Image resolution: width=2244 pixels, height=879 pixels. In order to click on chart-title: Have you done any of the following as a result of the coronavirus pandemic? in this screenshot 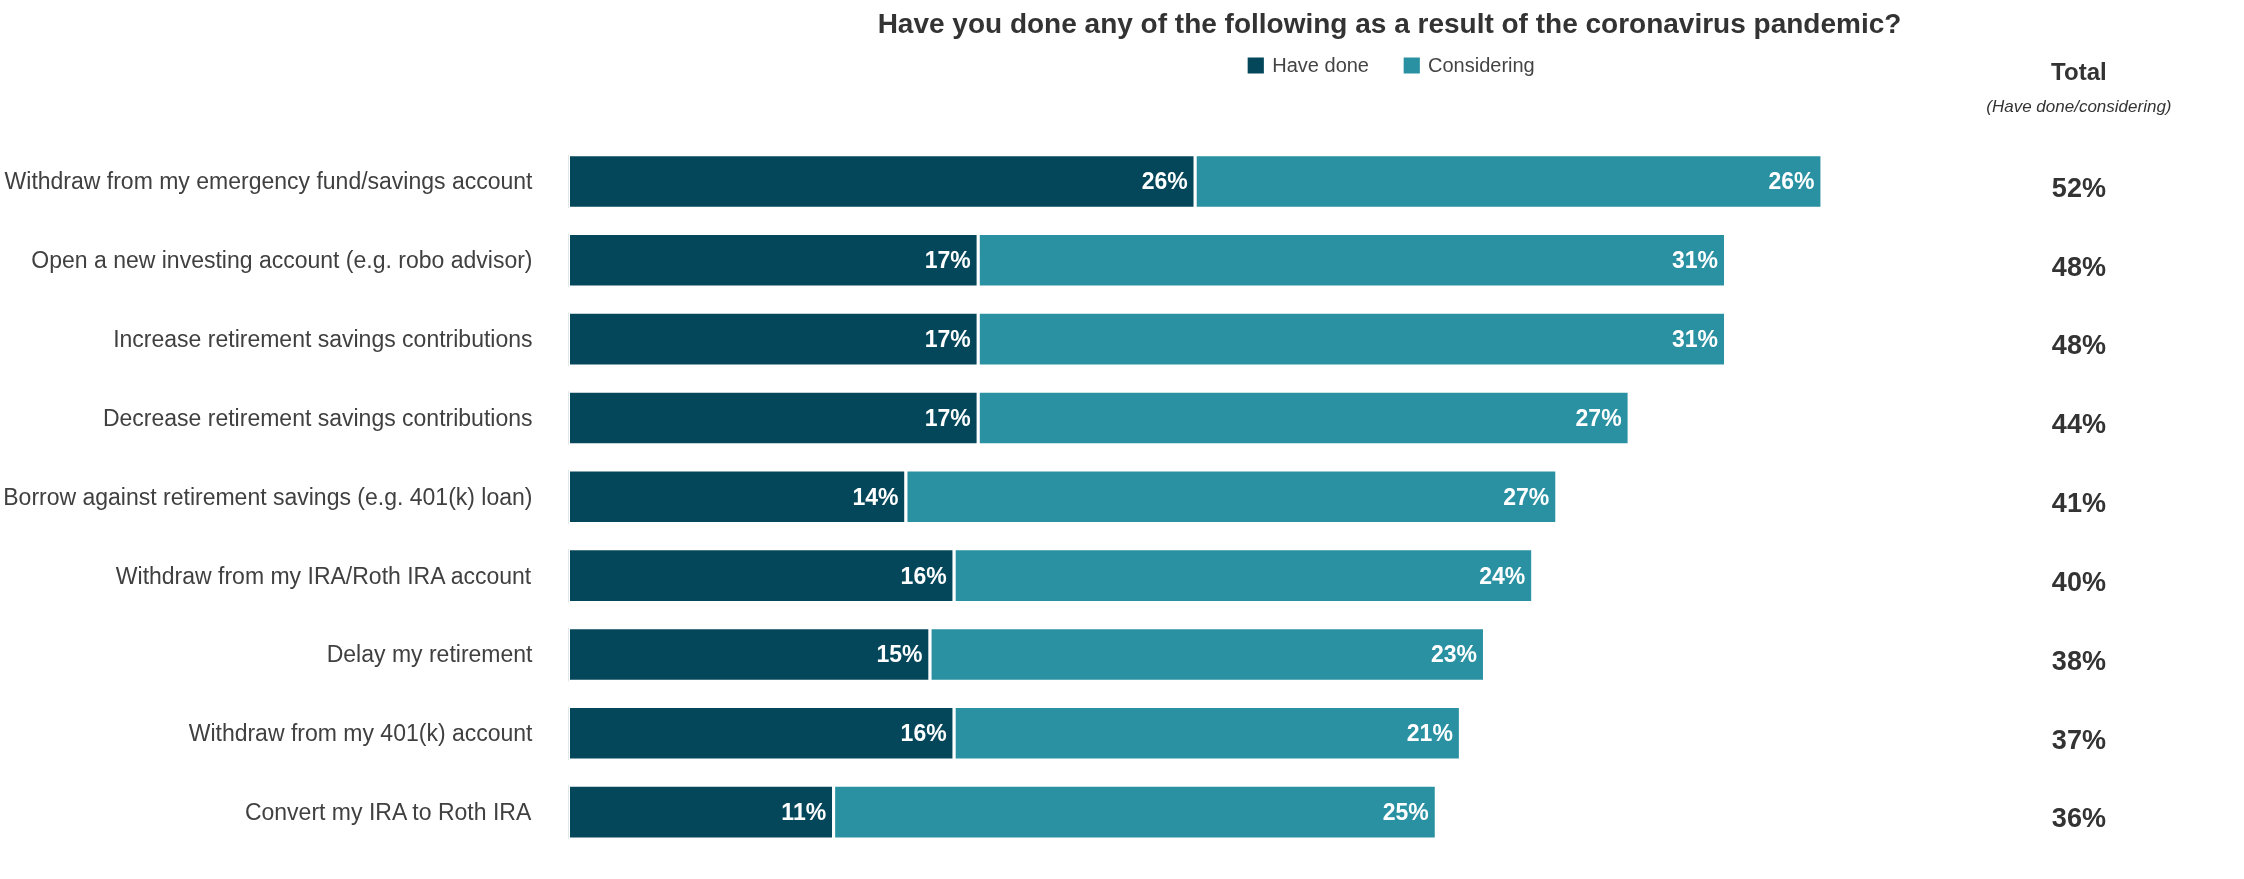, I will do `click(1389, 23)`.